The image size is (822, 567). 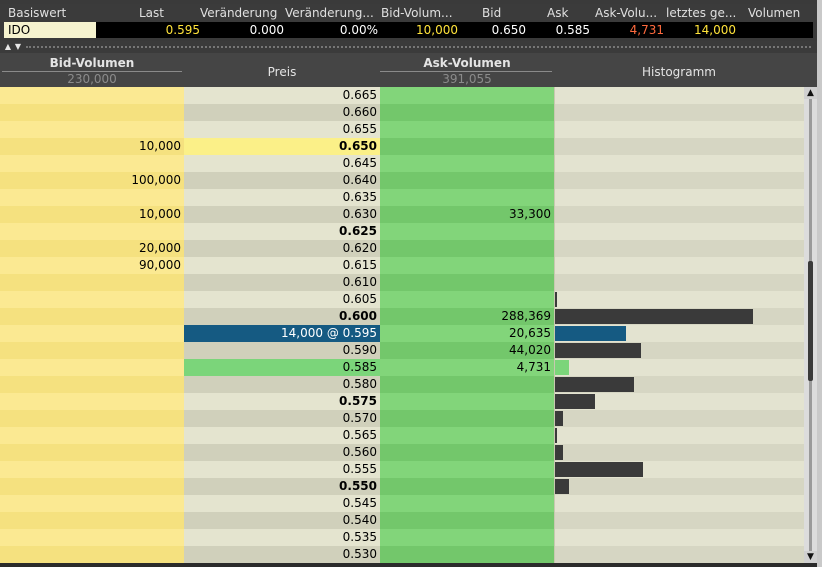 What do you see at coordinates (282, 72) in the screenshot?
I see `preis-header: Preis` at bounding box center [282, 72].